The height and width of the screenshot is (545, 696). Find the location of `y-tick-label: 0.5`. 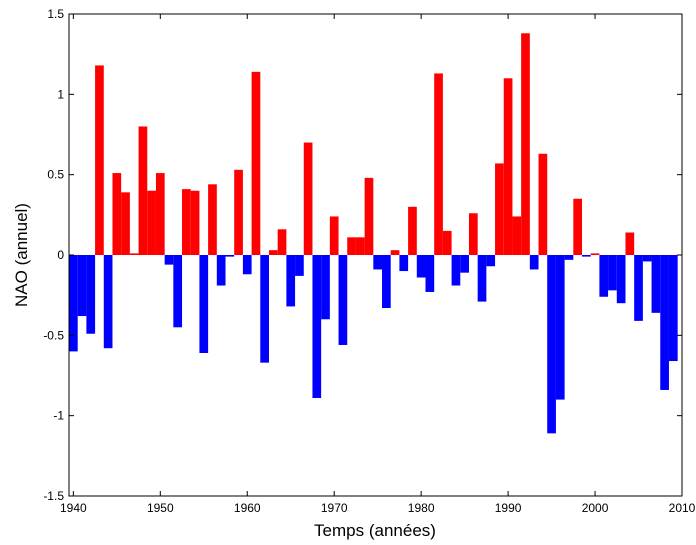

y-tick-label: 0.5 is located at coordinates (55, 175).